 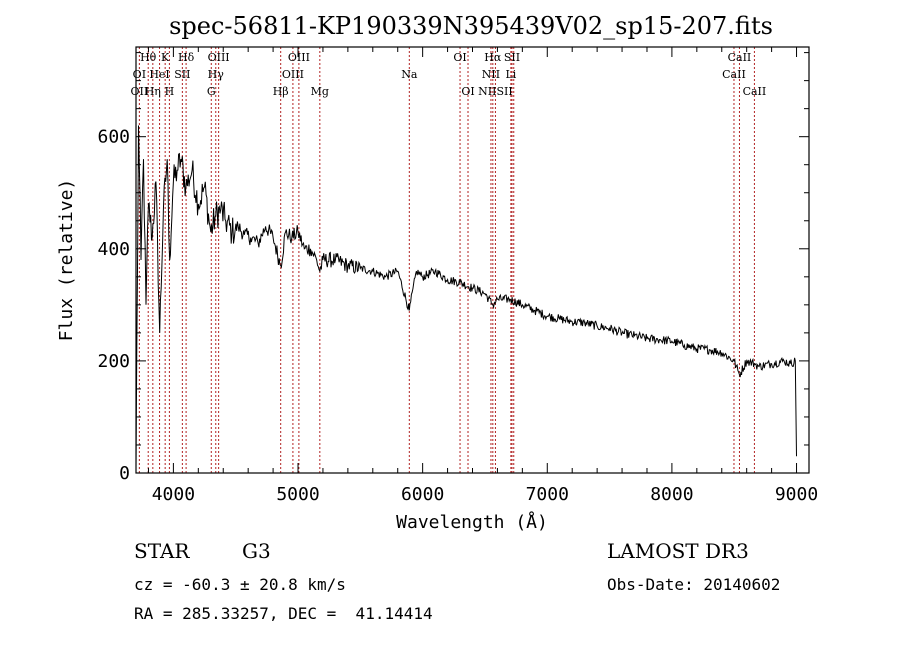 What do you see at coordinates (216, 74) in the screenshot?
I see `line-label: Hγ` at bounding box center [216, 74].